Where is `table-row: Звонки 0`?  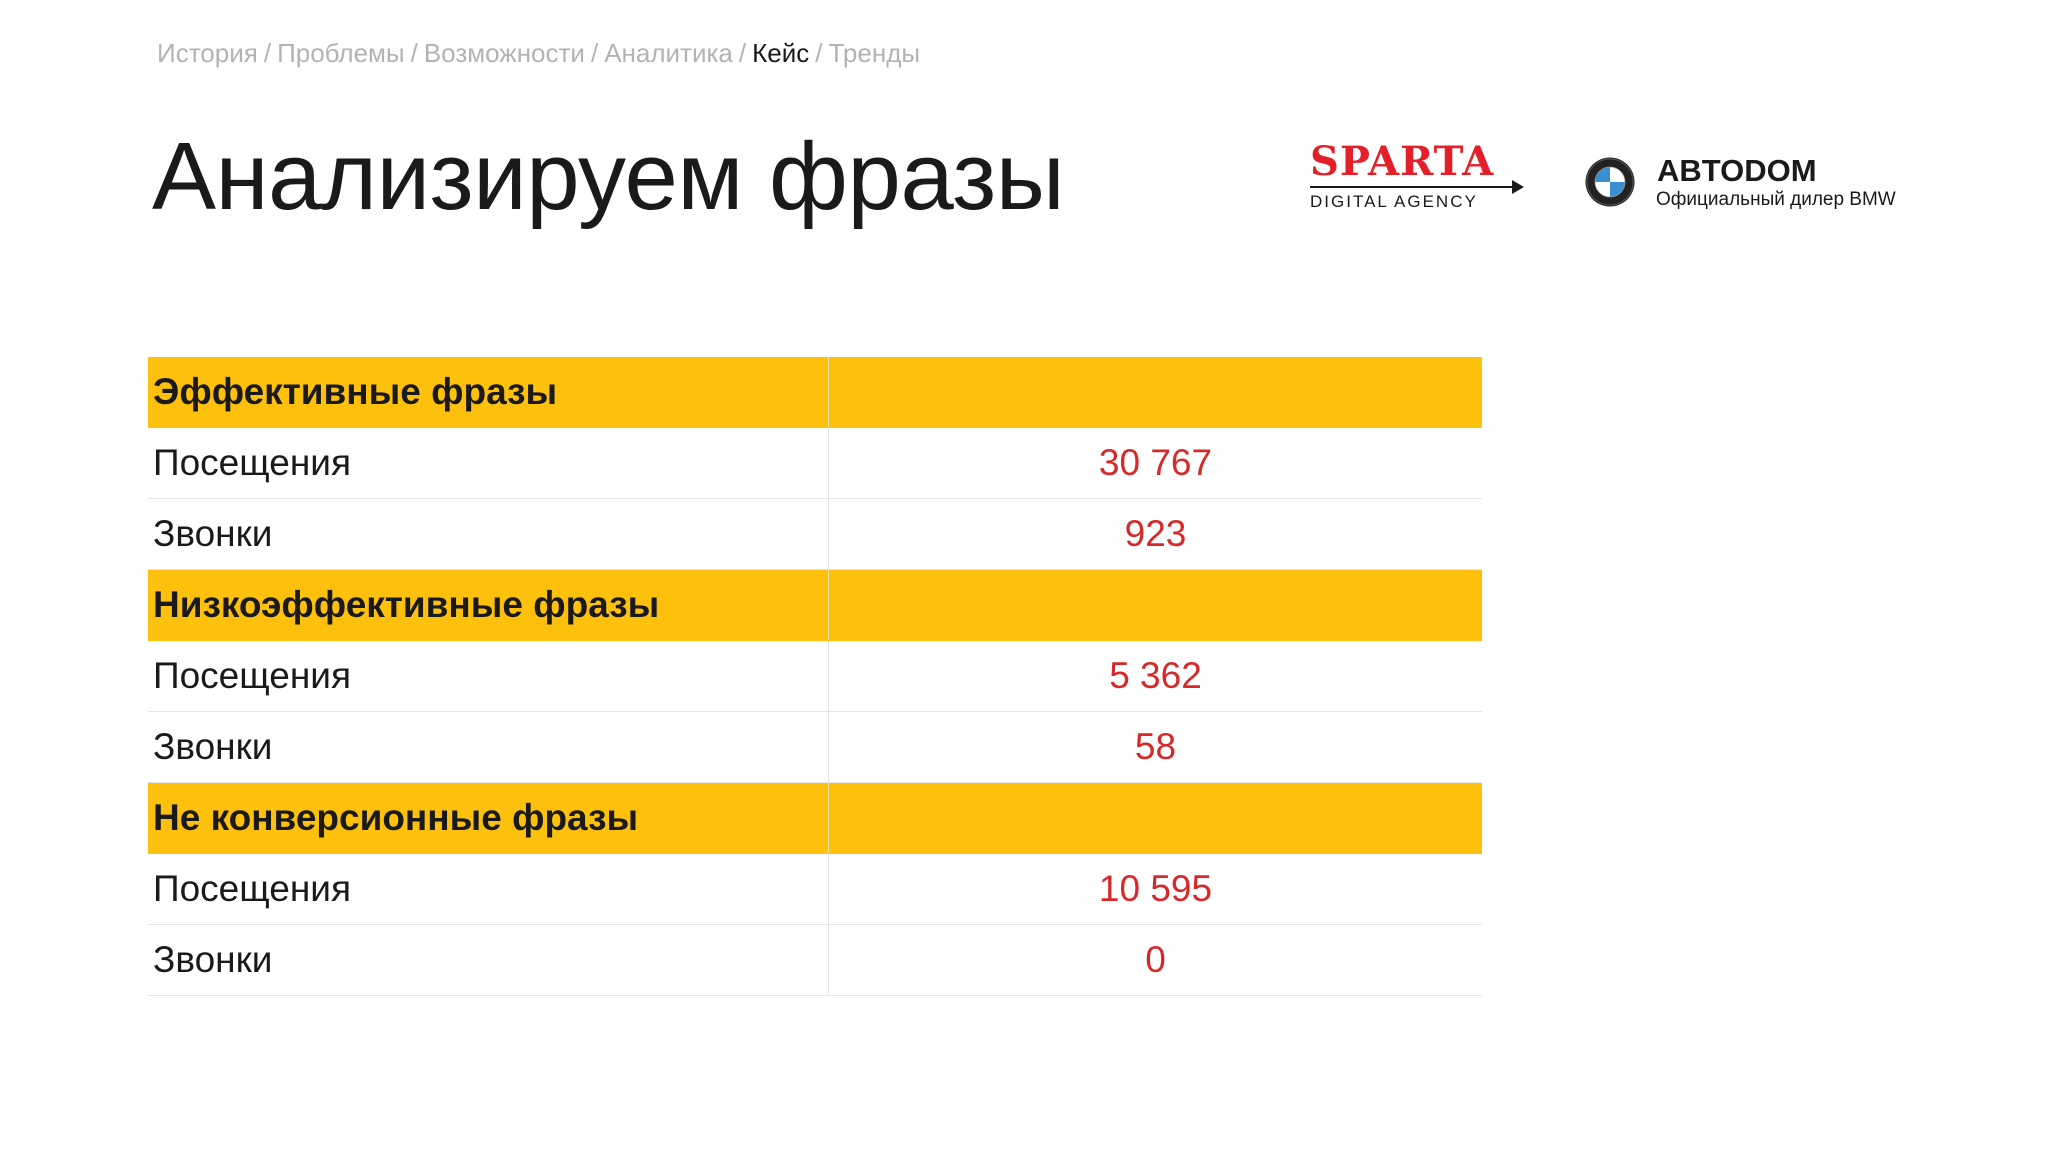
table-row: Звонки 0 is located at coordinates (815, 960).